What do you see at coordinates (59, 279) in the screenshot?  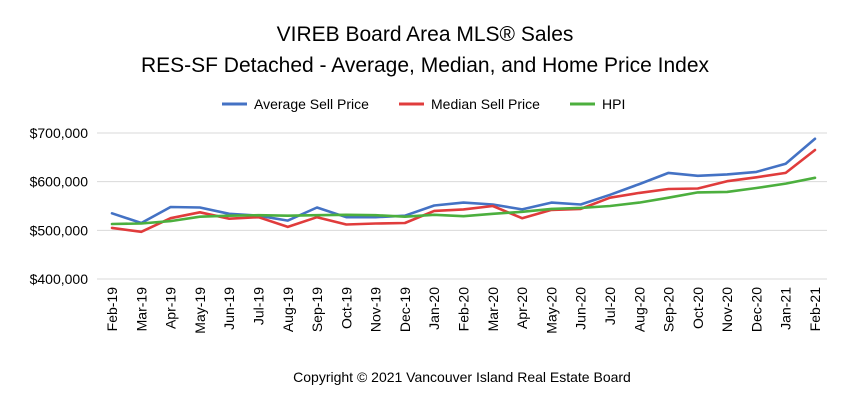 I see `y-tick-label: $400,000` at bounding box center [59, 279].